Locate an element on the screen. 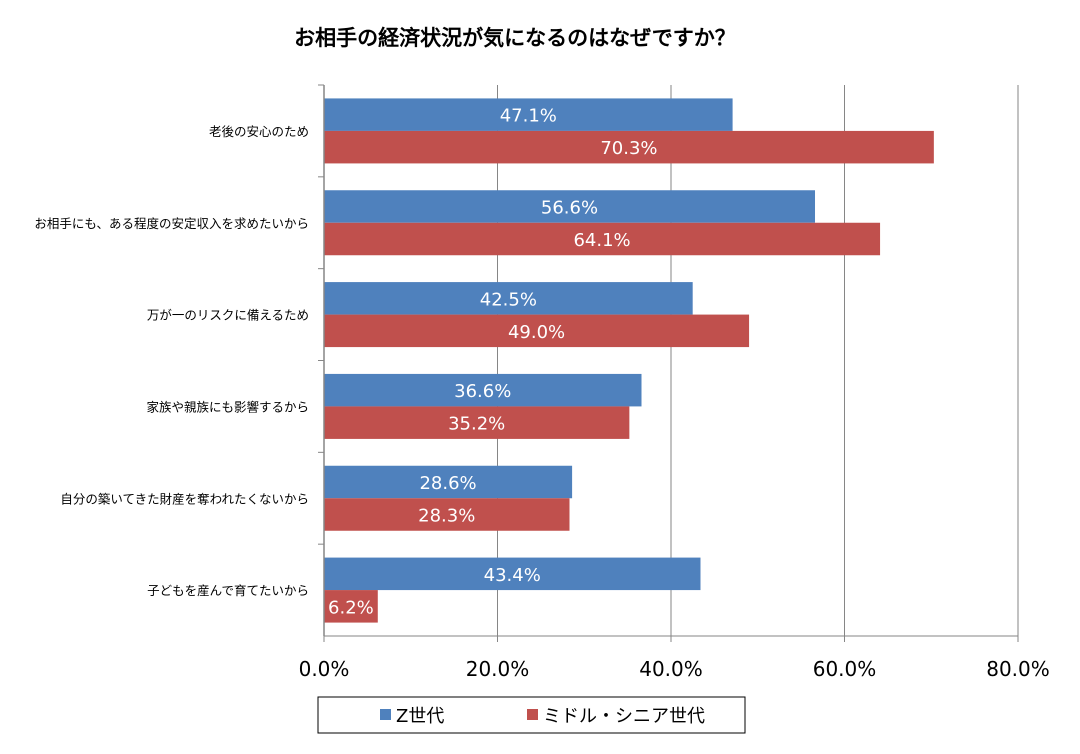 This screenshot has width=1080, height=754. legend-label: Z世代 is located at coordinates (420, 716).